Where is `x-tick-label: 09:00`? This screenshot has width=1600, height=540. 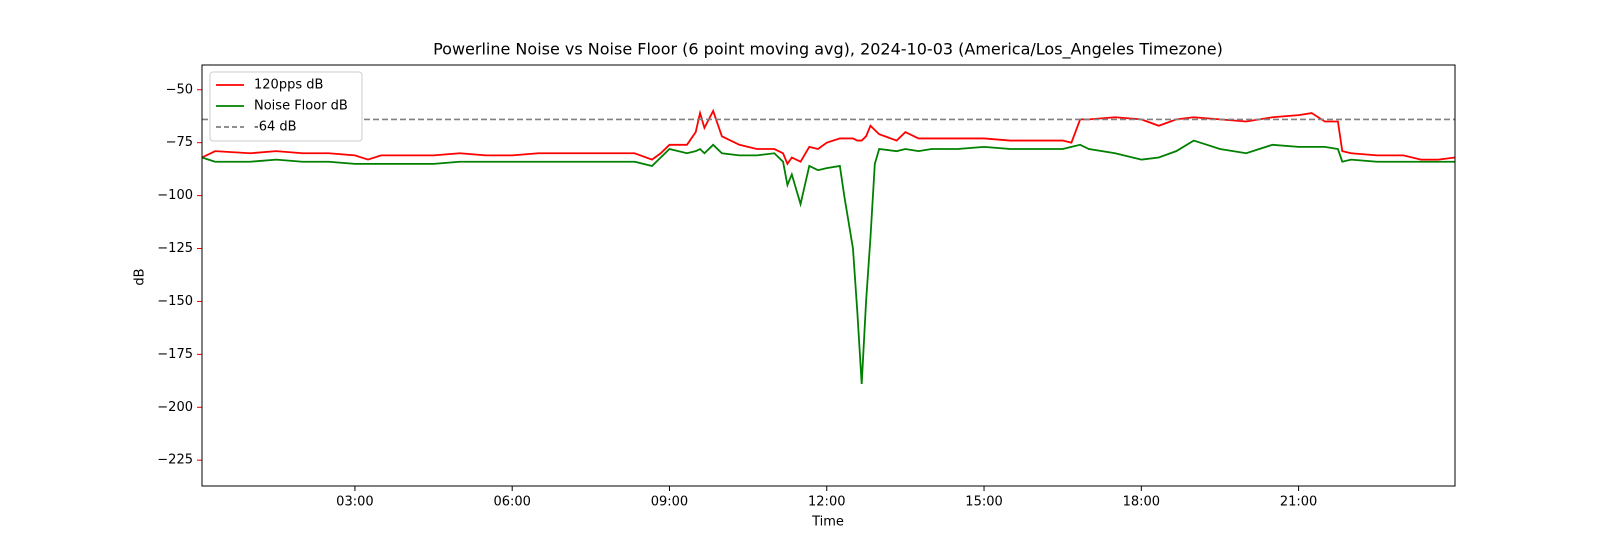
x-tick-label: 09:00 is located at coordinates (669, 502).